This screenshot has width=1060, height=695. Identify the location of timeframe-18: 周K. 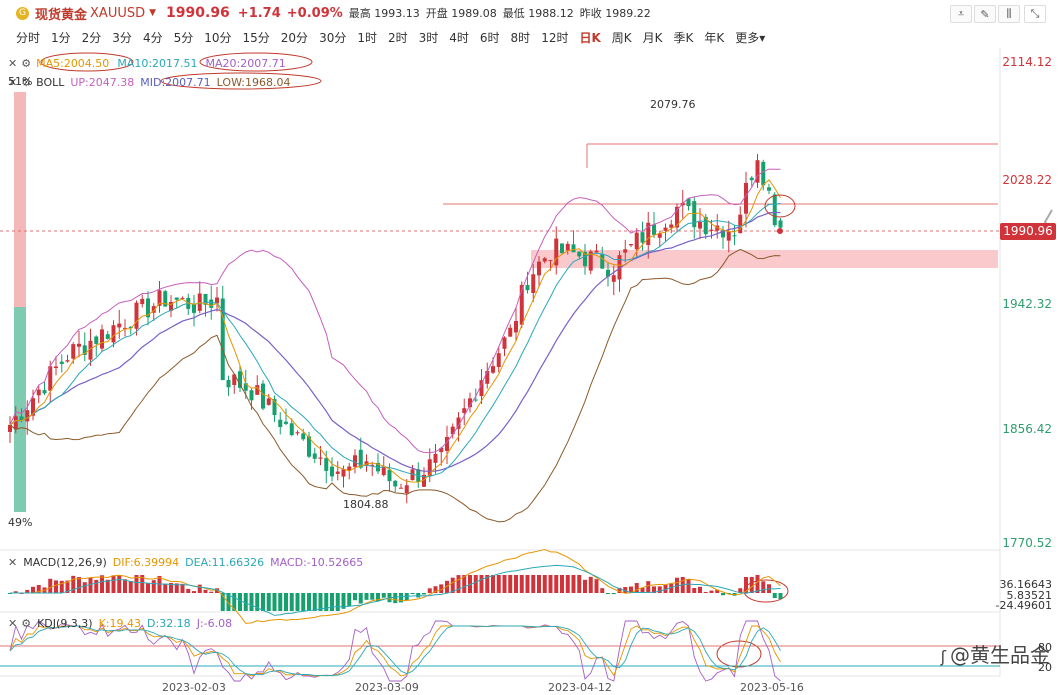
(621, 38).